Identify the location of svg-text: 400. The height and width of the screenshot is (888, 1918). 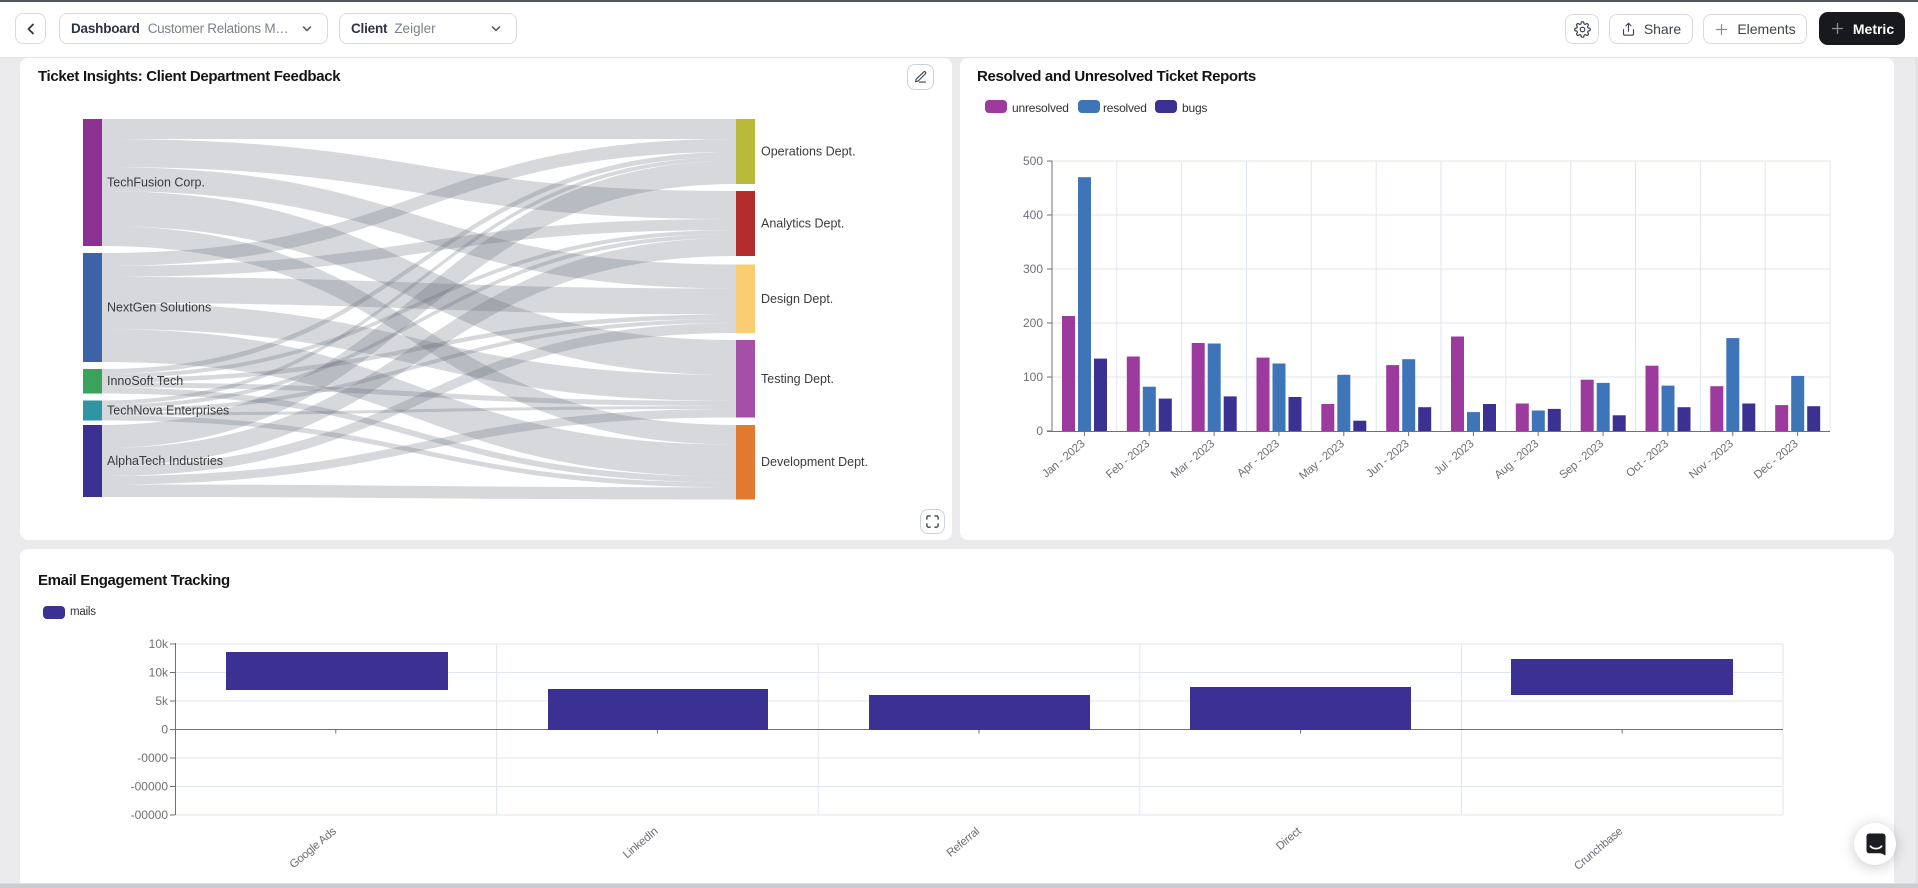
(1033, 215).